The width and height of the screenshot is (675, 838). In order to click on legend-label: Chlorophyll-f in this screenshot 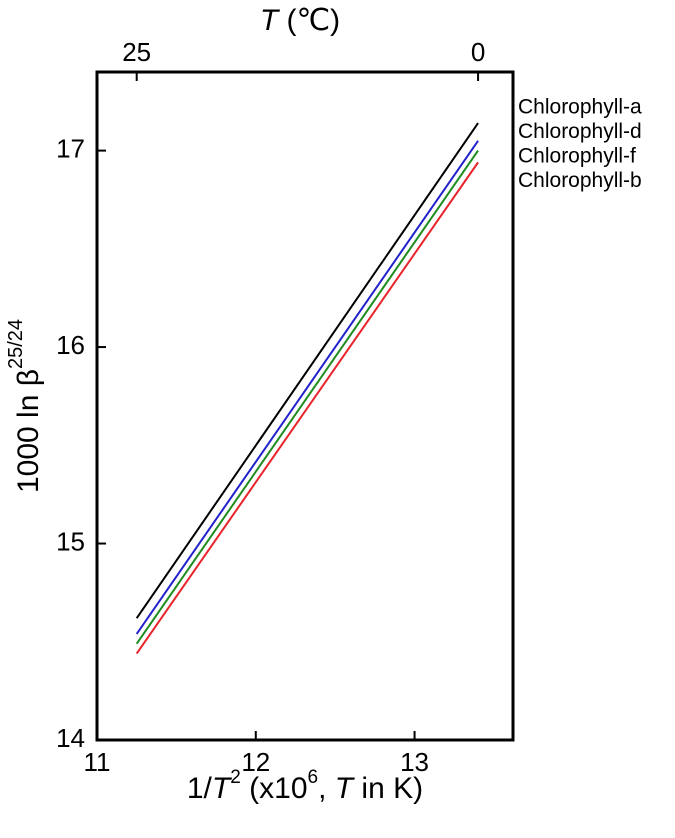, I will do `click(577, 156)`.